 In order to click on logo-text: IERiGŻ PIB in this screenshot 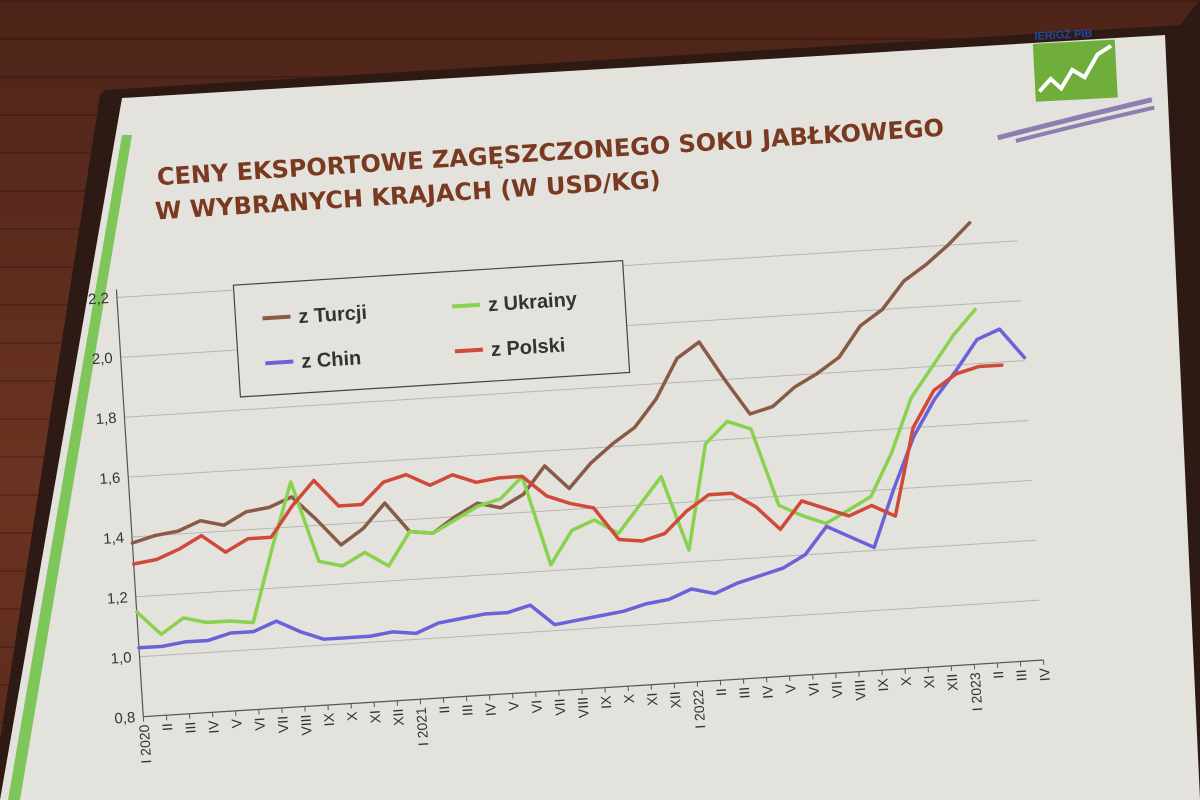, I will do `click(1063, 35)`.